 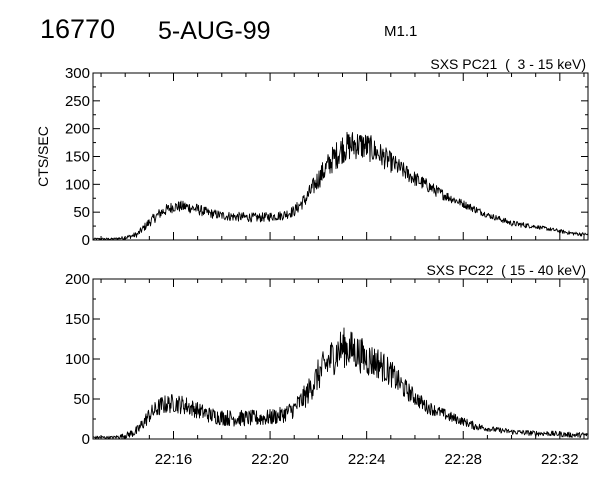 I want to click on x-tick-label: 22:28, so click(x=463, y=459).